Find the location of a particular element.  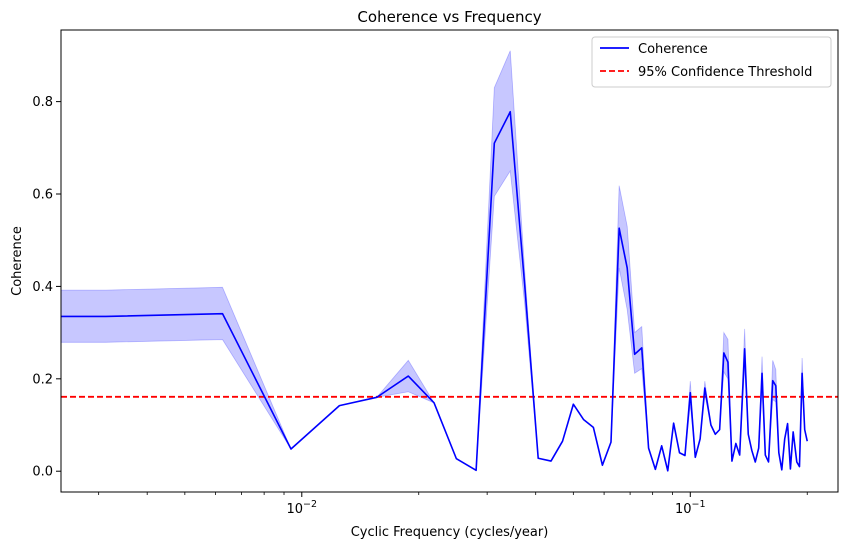

legend-threshold-label: 95% Confidence Threshold is located at coordinates (725, 72).